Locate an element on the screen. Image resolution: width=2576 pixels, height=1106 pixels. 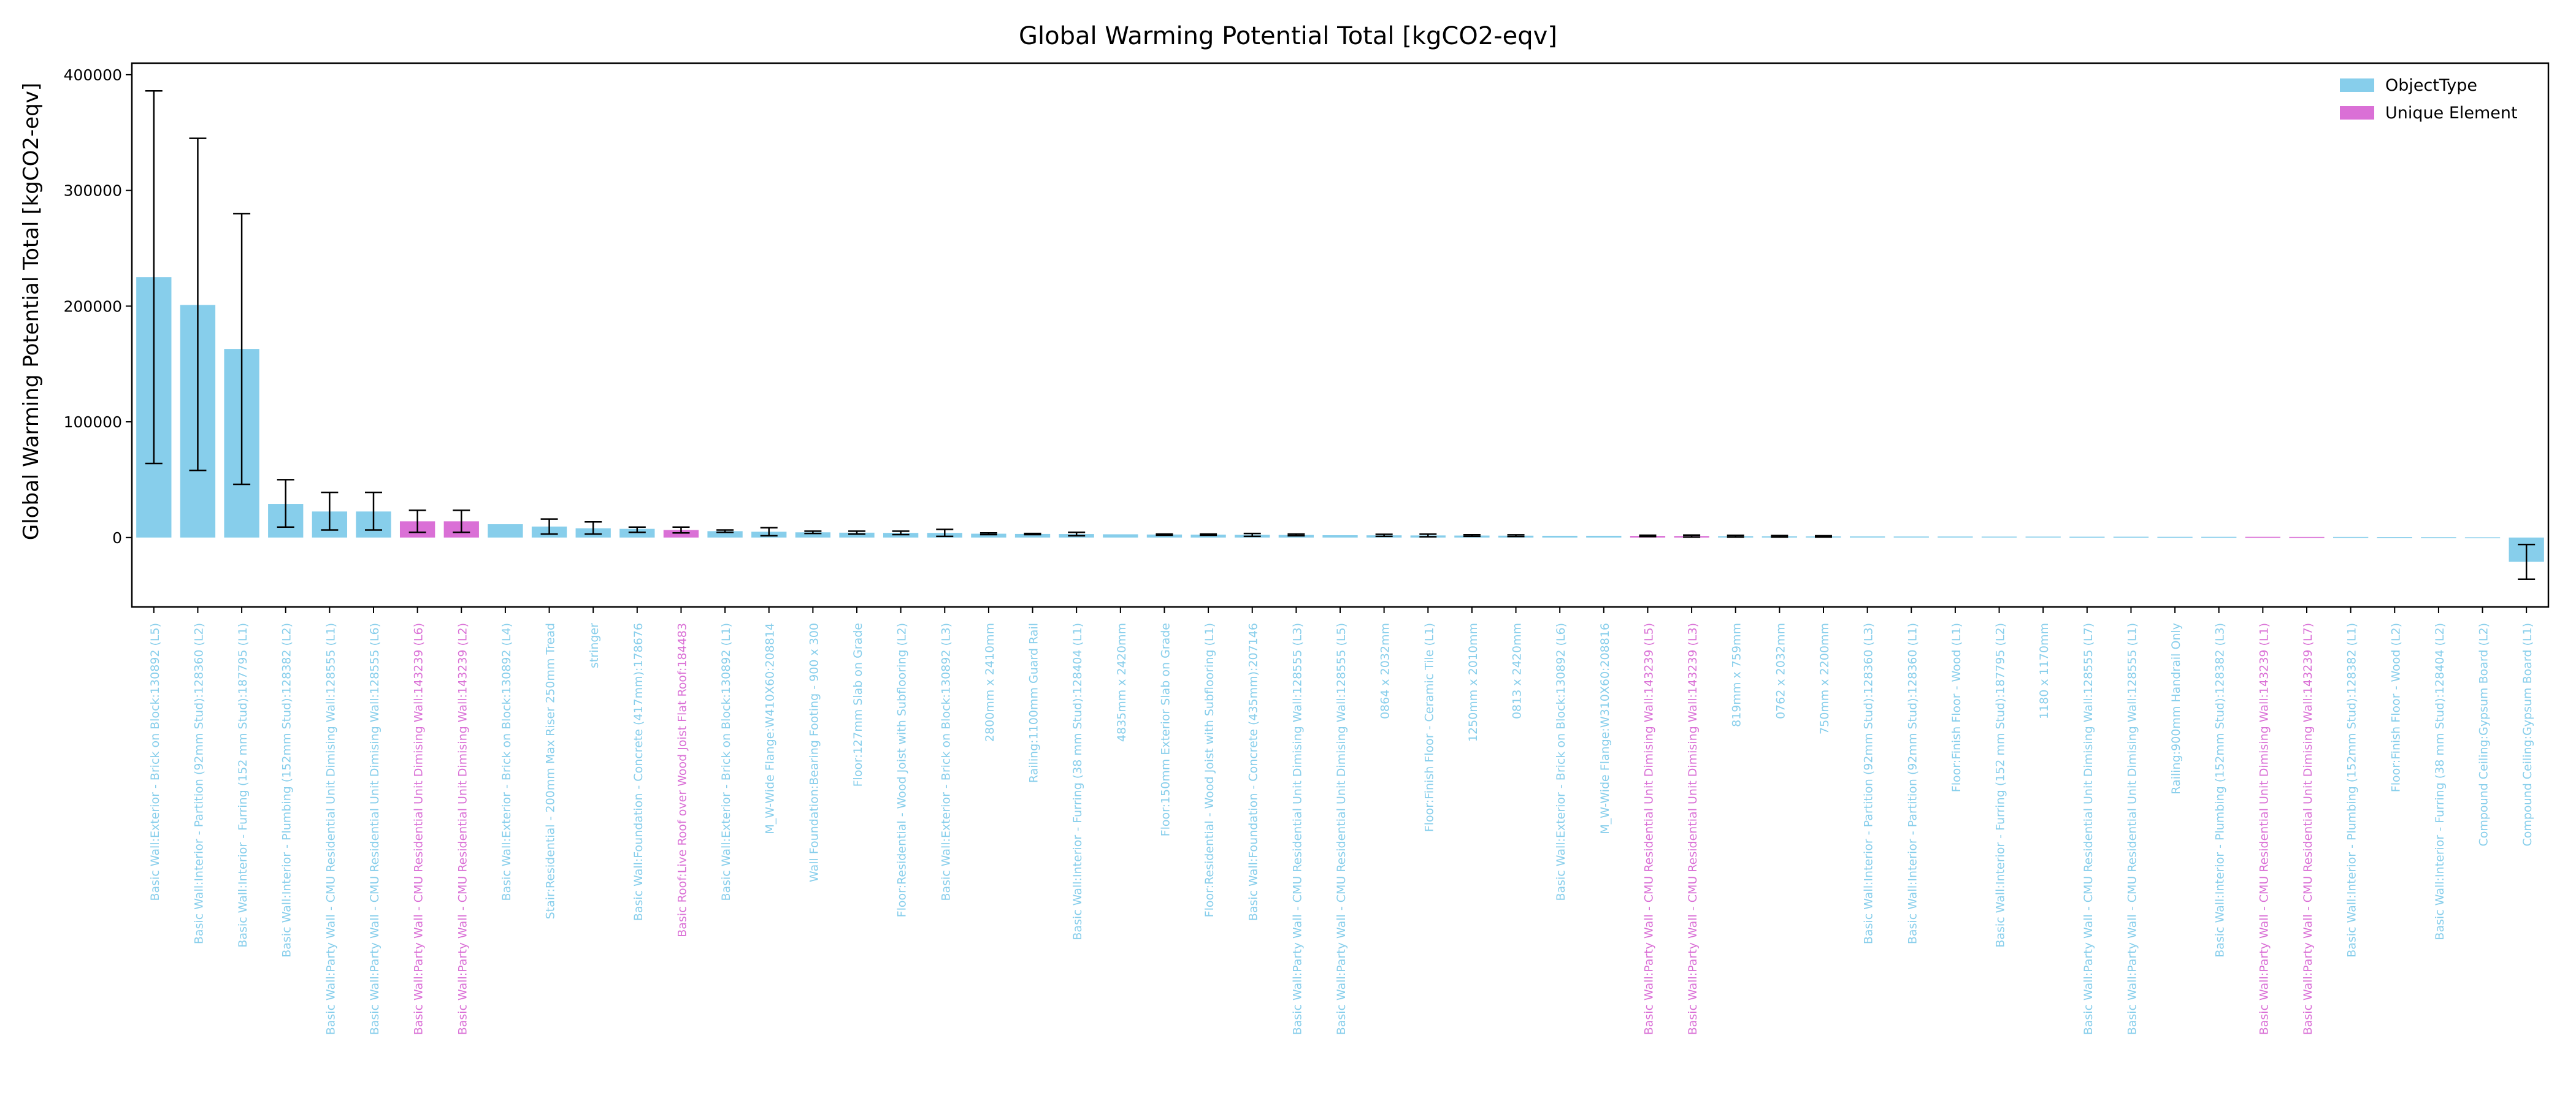
x-tick-label: M_W-Wide Flange:W410X60:208814 is located at coordinates (770, 728).